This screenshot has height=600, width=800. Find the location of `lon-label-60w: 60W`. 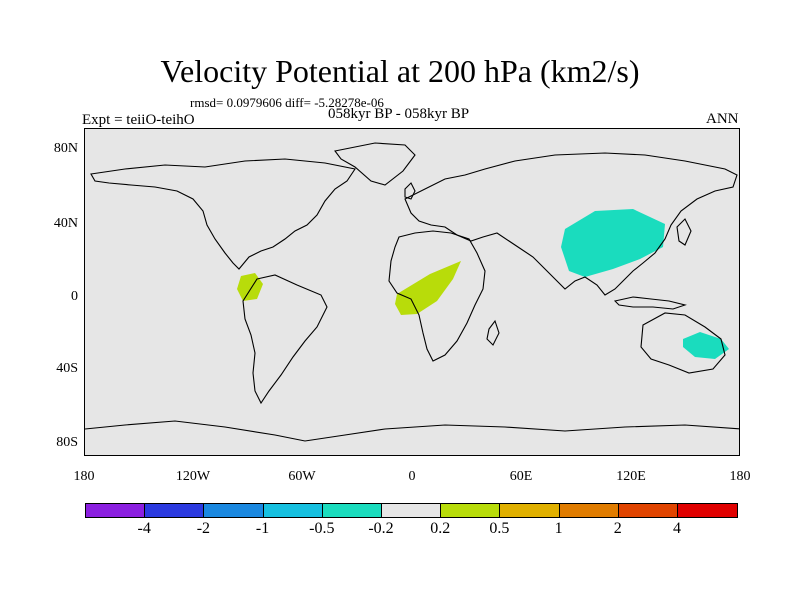

lon-label-60w: 60W is located at coordinates (302, 476).